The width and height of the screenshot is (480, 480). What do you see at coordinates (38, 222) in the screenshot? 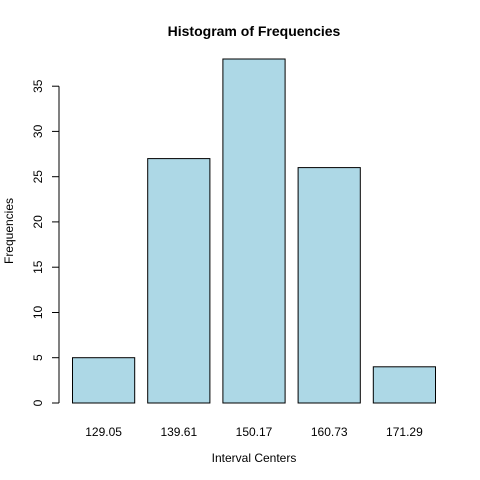
I see `y-tick-label: 20` at bounding box center [38, 222].